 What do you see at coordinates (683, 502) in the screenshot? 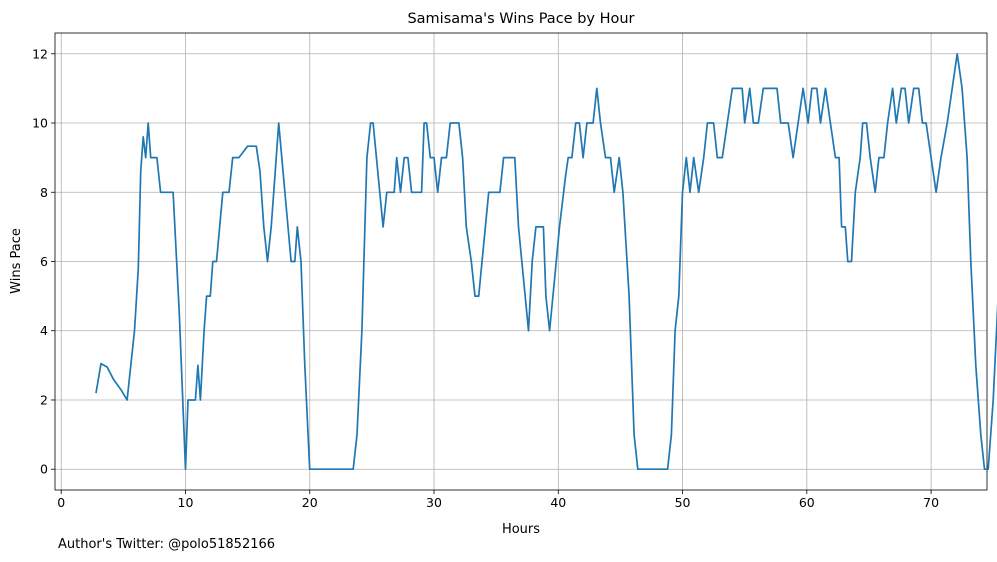
I see `x-tick-label: 50` at bounding box center [683, 502].